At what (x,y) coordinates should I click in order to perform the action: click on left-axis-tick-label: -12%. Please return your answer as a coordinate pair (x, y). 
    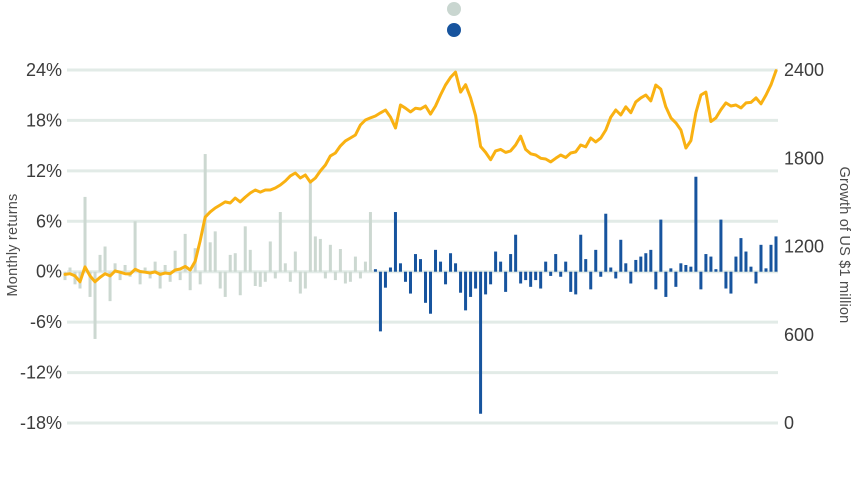
    Looking at the image, I should click on (41, 373).